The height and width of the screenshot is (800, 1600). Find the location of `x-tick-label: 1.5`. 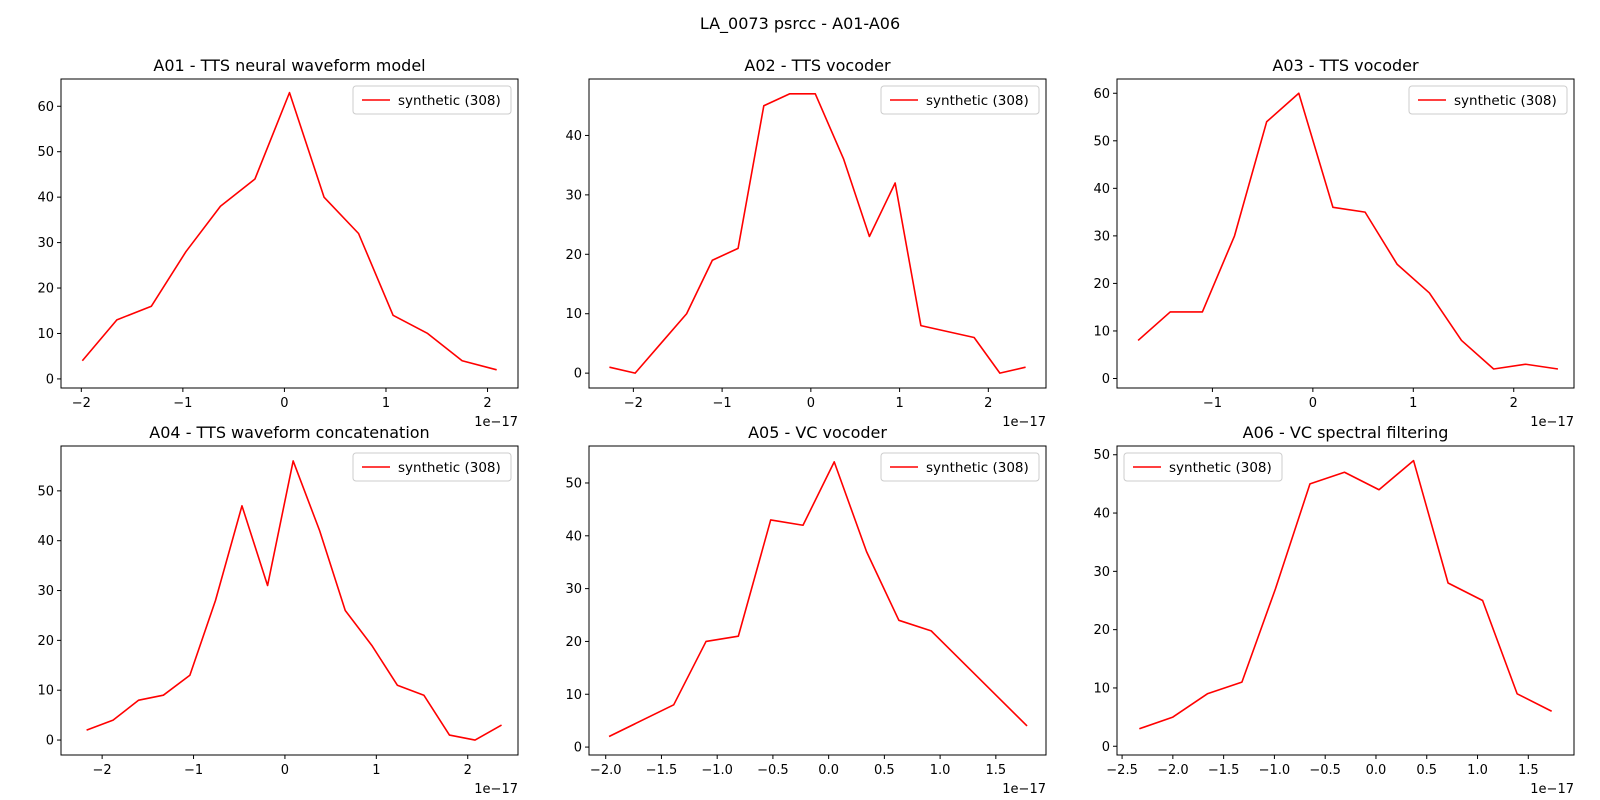

x-tick-label: 1.5 is located at coordinates (995, 770).